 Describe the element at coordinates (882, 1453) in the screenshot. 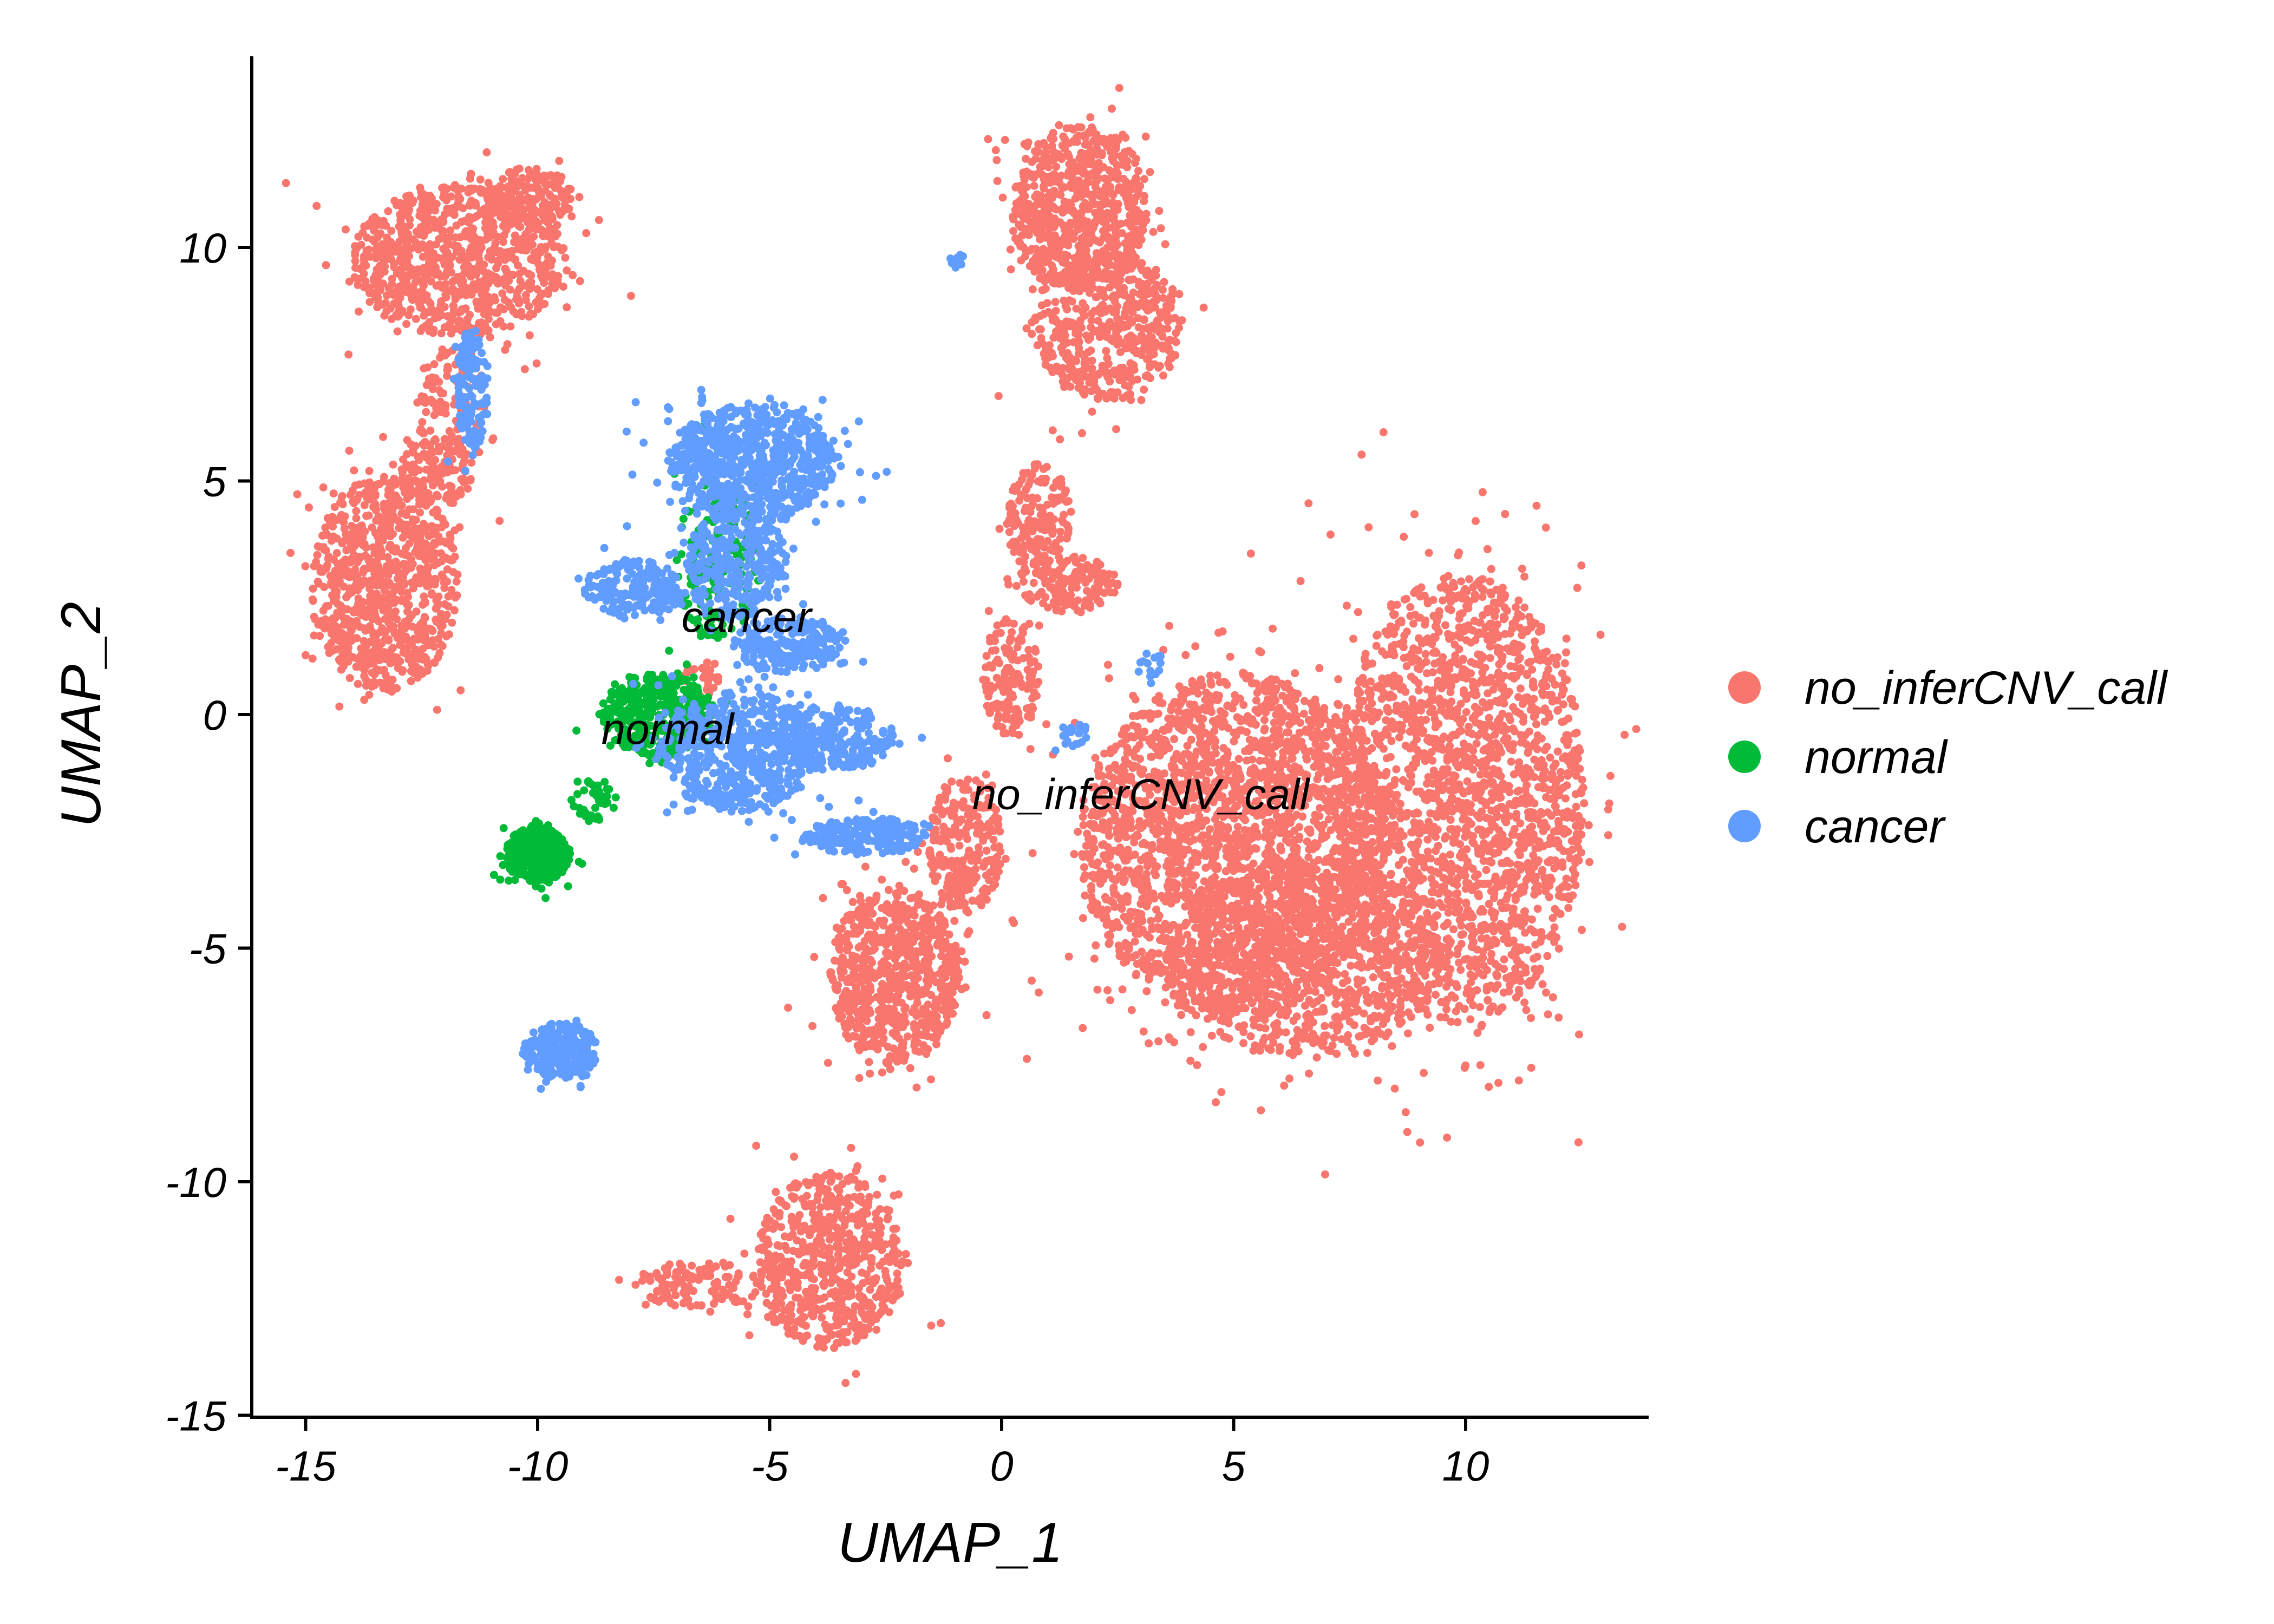

I see `x-axis-ticks: -15 -10 -5 0 5 10` at that location.